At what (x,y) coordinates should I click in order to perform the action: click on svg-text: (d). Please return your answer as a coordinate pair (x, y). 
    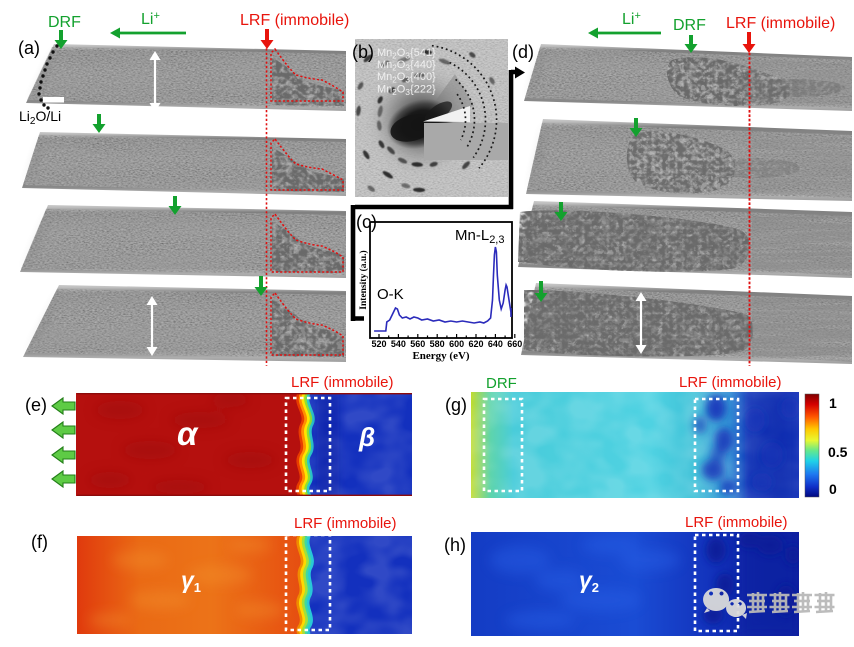
    Looking at the image, I should click on (523, 52).